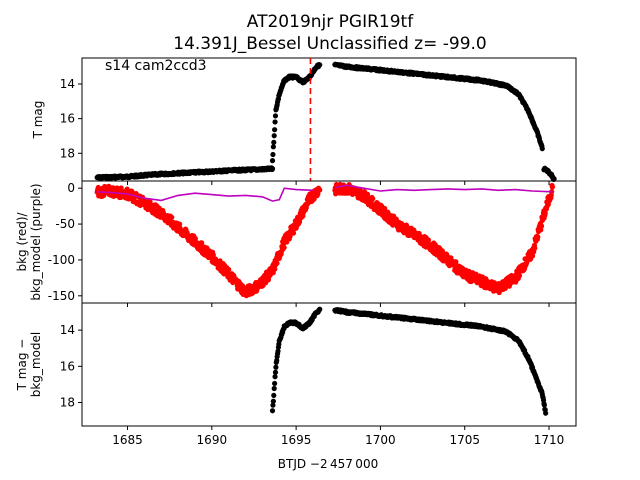 Image resolution: width=640 pixels, height=480 pixels. What do you see at coordinates (328, 464) in the screenshot?
I see `x-axis-label: BTJD −2 457 000` at bounding box center [328, 464].